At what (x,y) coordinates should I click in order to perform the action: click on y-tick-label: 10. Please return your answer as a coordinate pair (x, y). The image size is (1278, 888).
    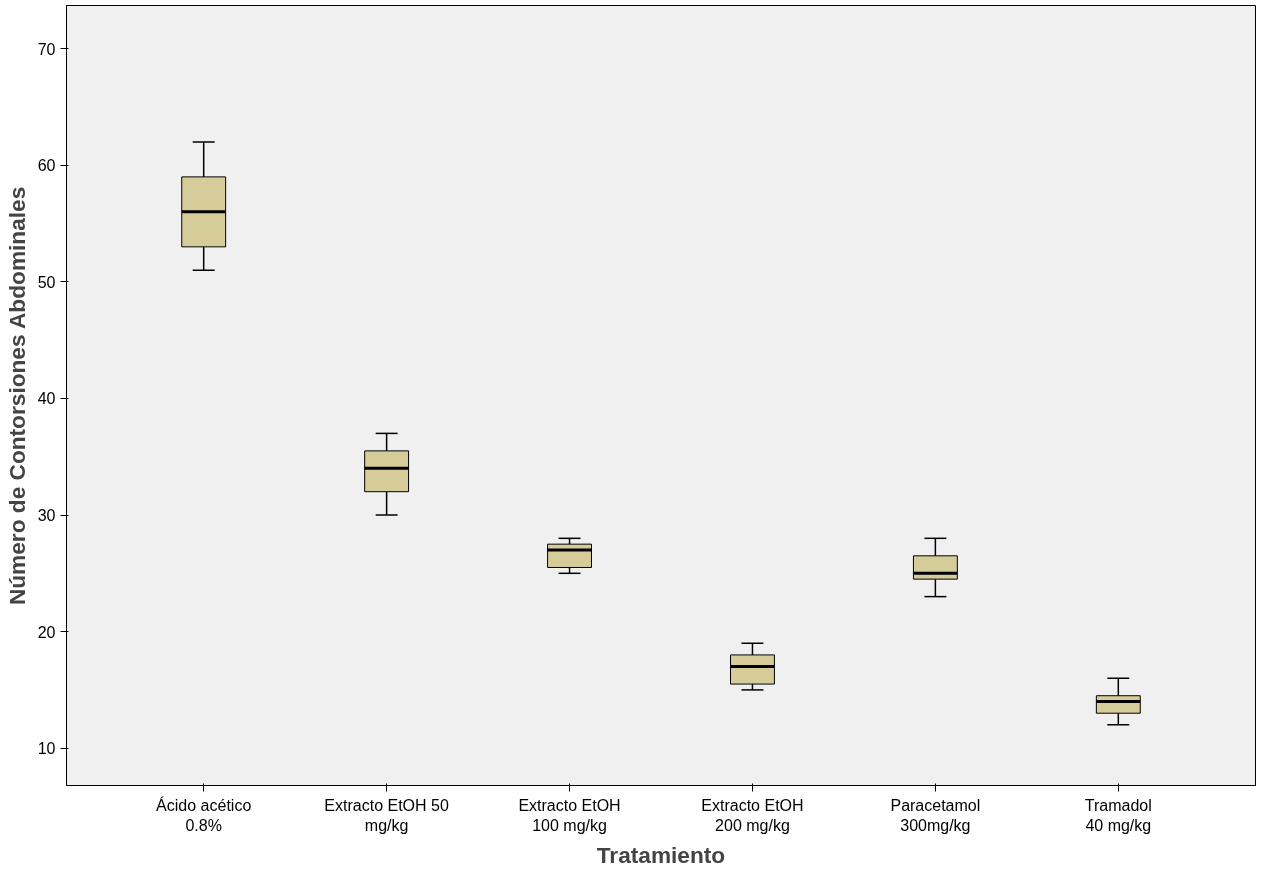
    Looking at the image, I should click on (46, 749).